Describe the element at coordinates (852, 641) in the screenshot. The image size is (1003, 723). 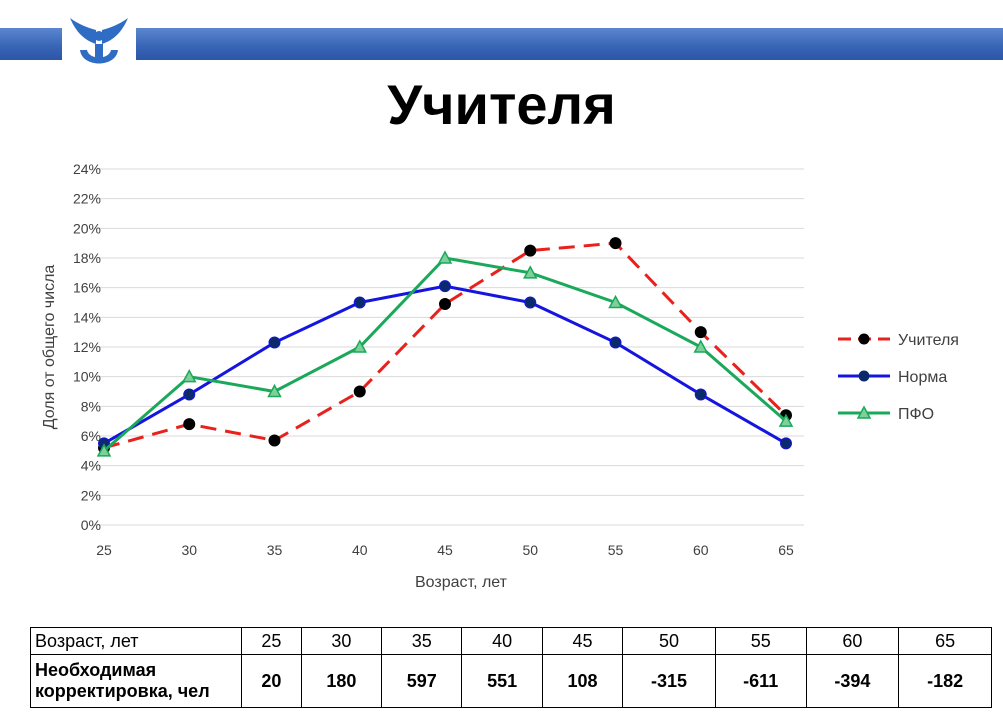
I see `age-cell: 60` at that location.